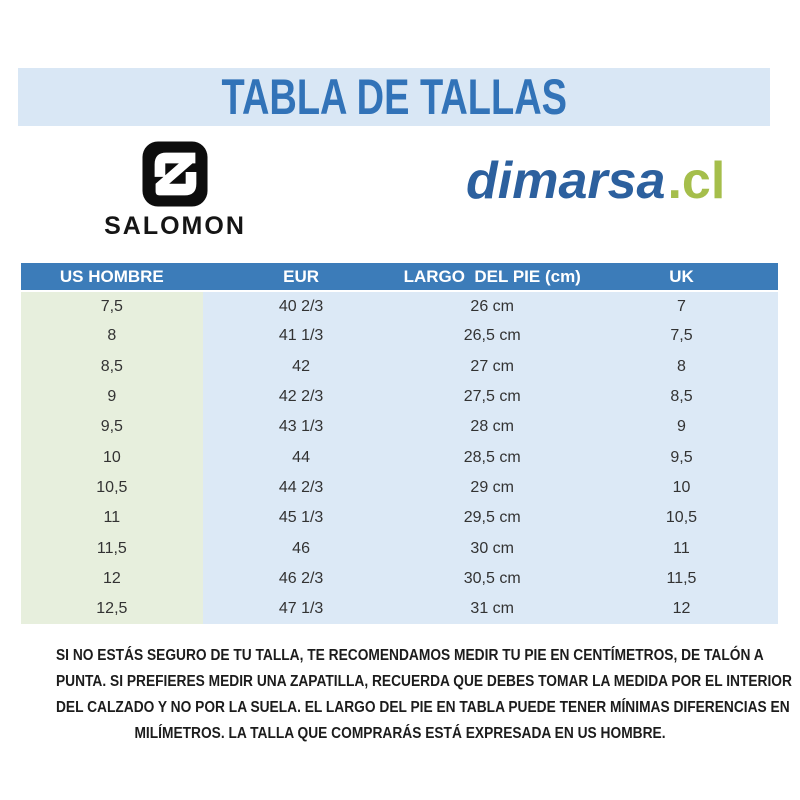  What do you see at coordinates (681, 518) in the screenshot?
I see `cell-uk-size: 10,5` at bounding box center [681, 518].